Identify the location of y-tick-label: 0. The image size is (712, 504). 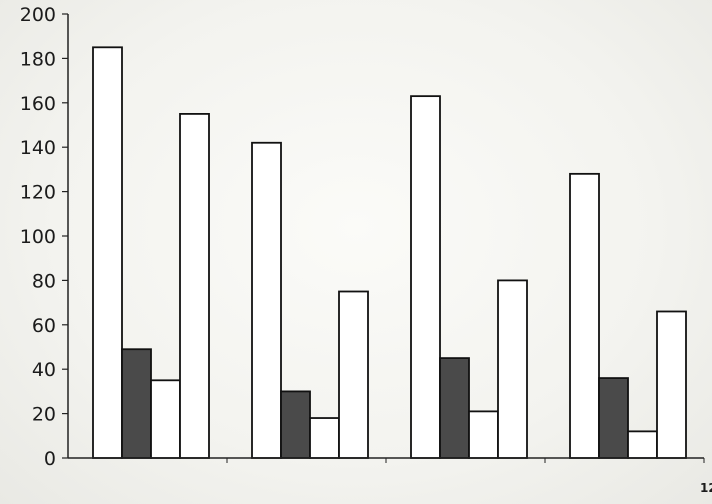
(50, 459).